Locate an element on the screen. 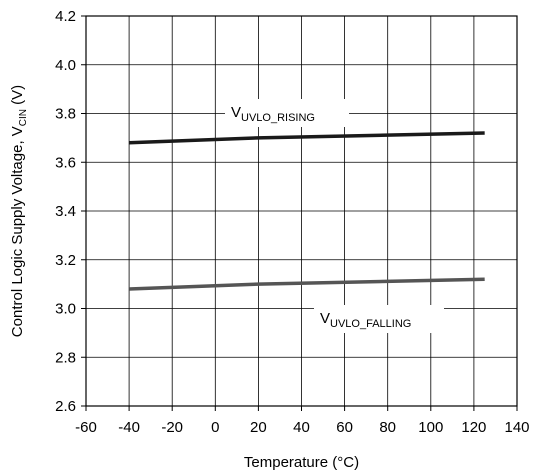 The width and height of the screenshot is (550, 472). y-axis-label: Control Logic Supply Voltage, VCIN (V) is located at coordinates (19, 211).